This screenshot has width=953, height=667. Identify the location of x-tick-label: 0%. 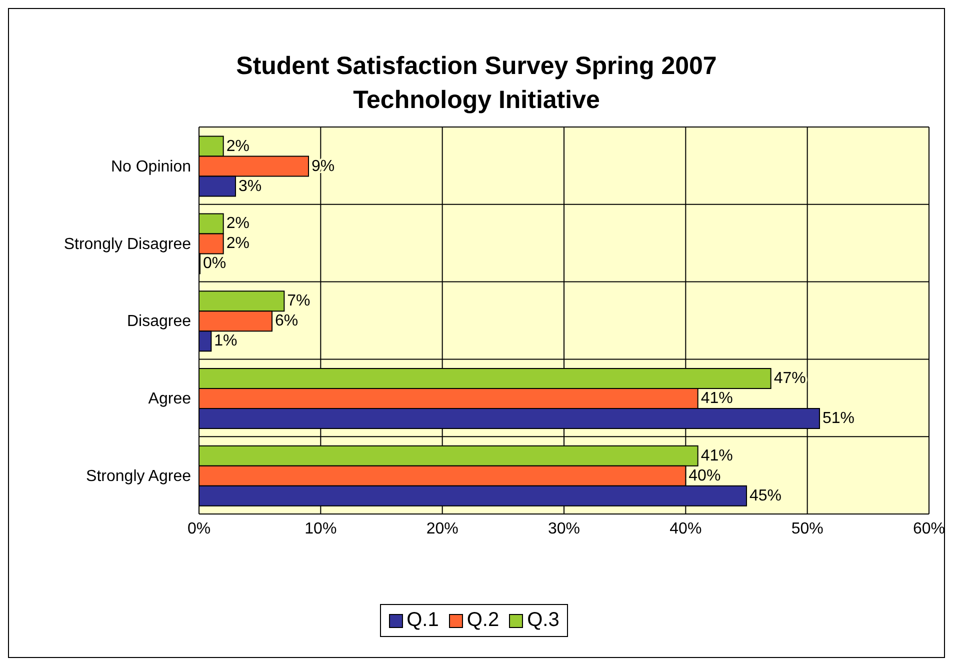
(199, 529).